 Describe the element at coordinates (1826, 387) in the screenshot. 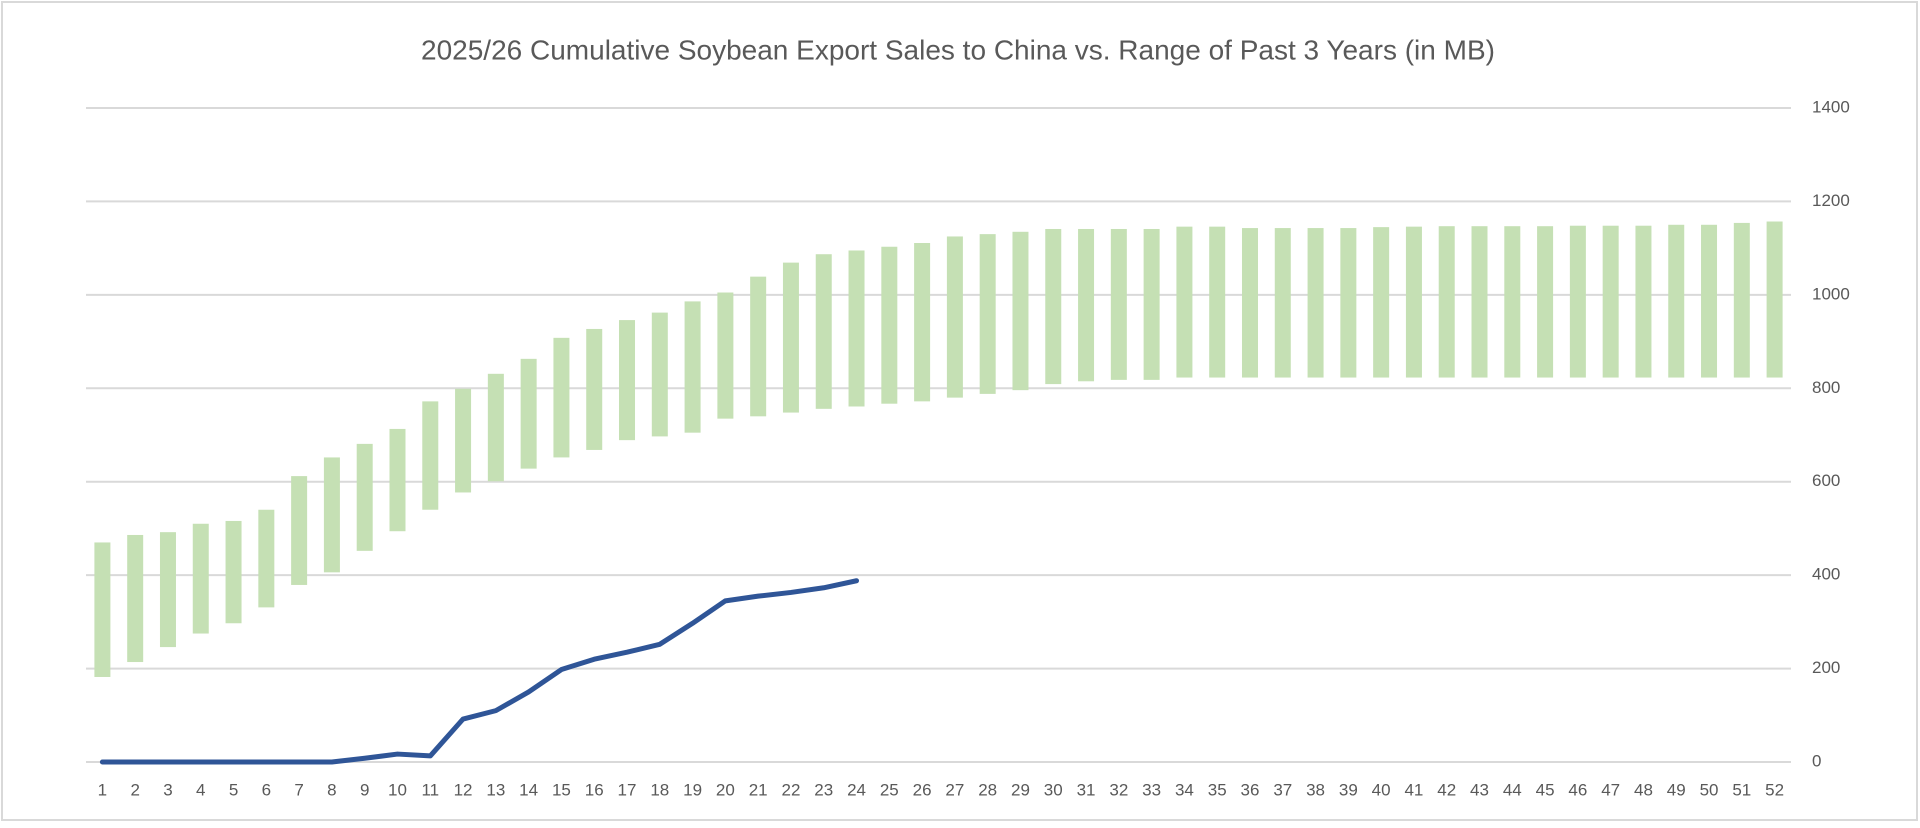

I see `y-tick-label: 800` at that location.